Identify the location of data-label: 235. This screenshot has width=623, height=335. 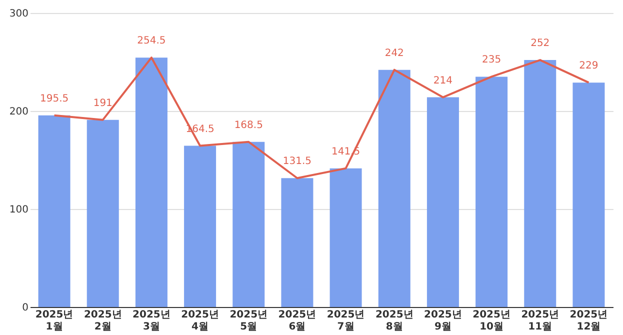
(492, 60).